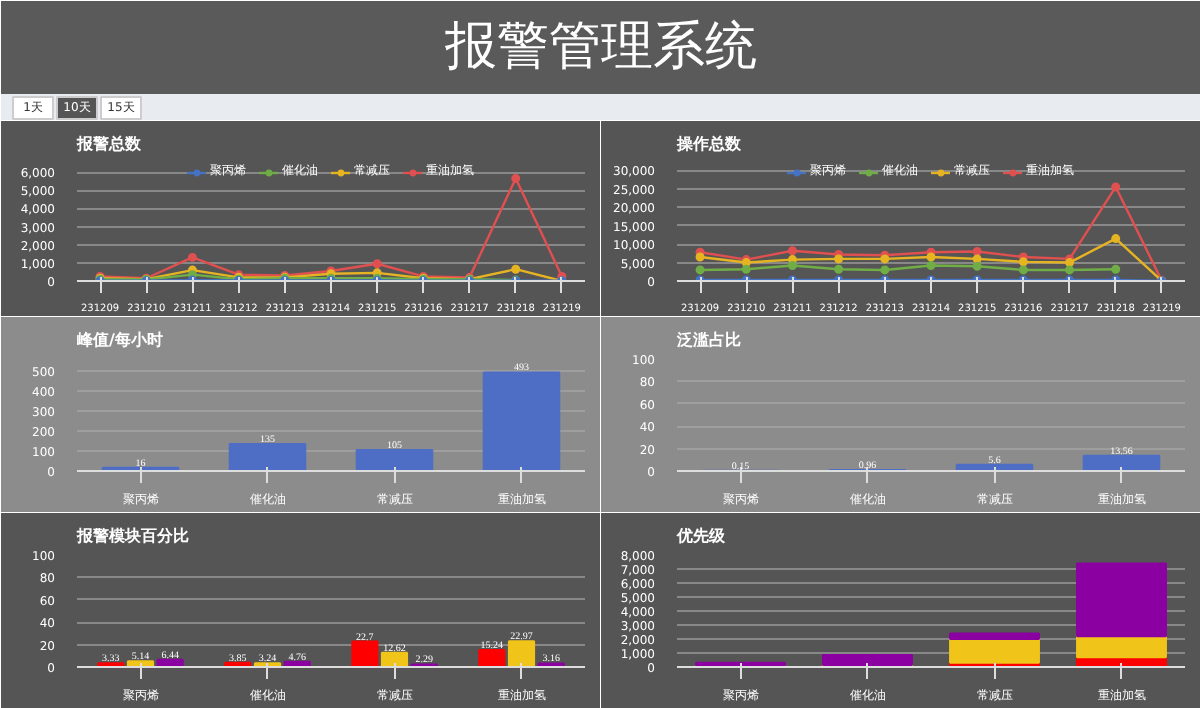 The image size is (1200, 708). What do you see at coordinates (600, 47) in the screenshot?
I see `text: 报警管理系统` at bounding box center [600, 47].